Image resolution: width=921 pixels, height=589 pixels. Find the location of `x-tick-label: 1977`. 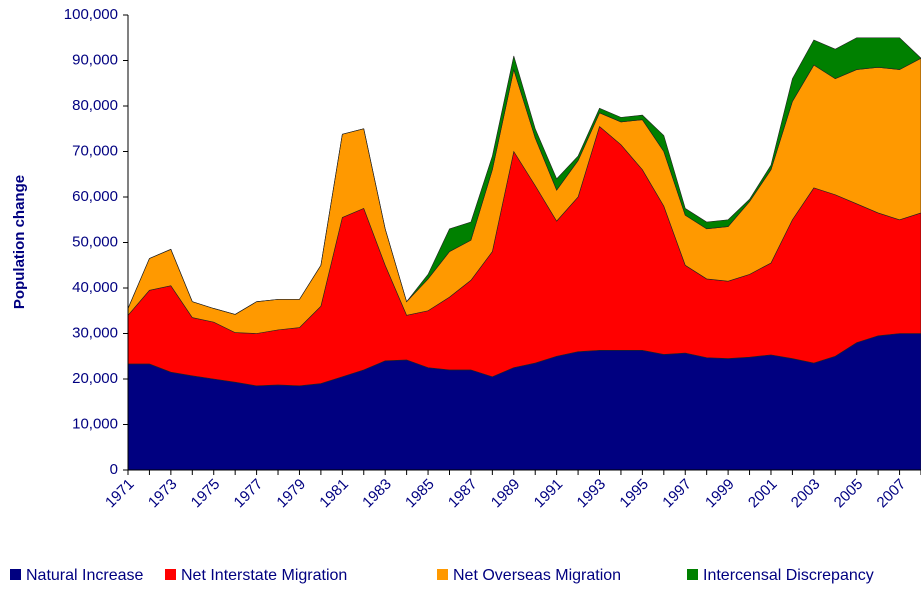

x-tick-label: 1977 is located at coordinates (249, 494).